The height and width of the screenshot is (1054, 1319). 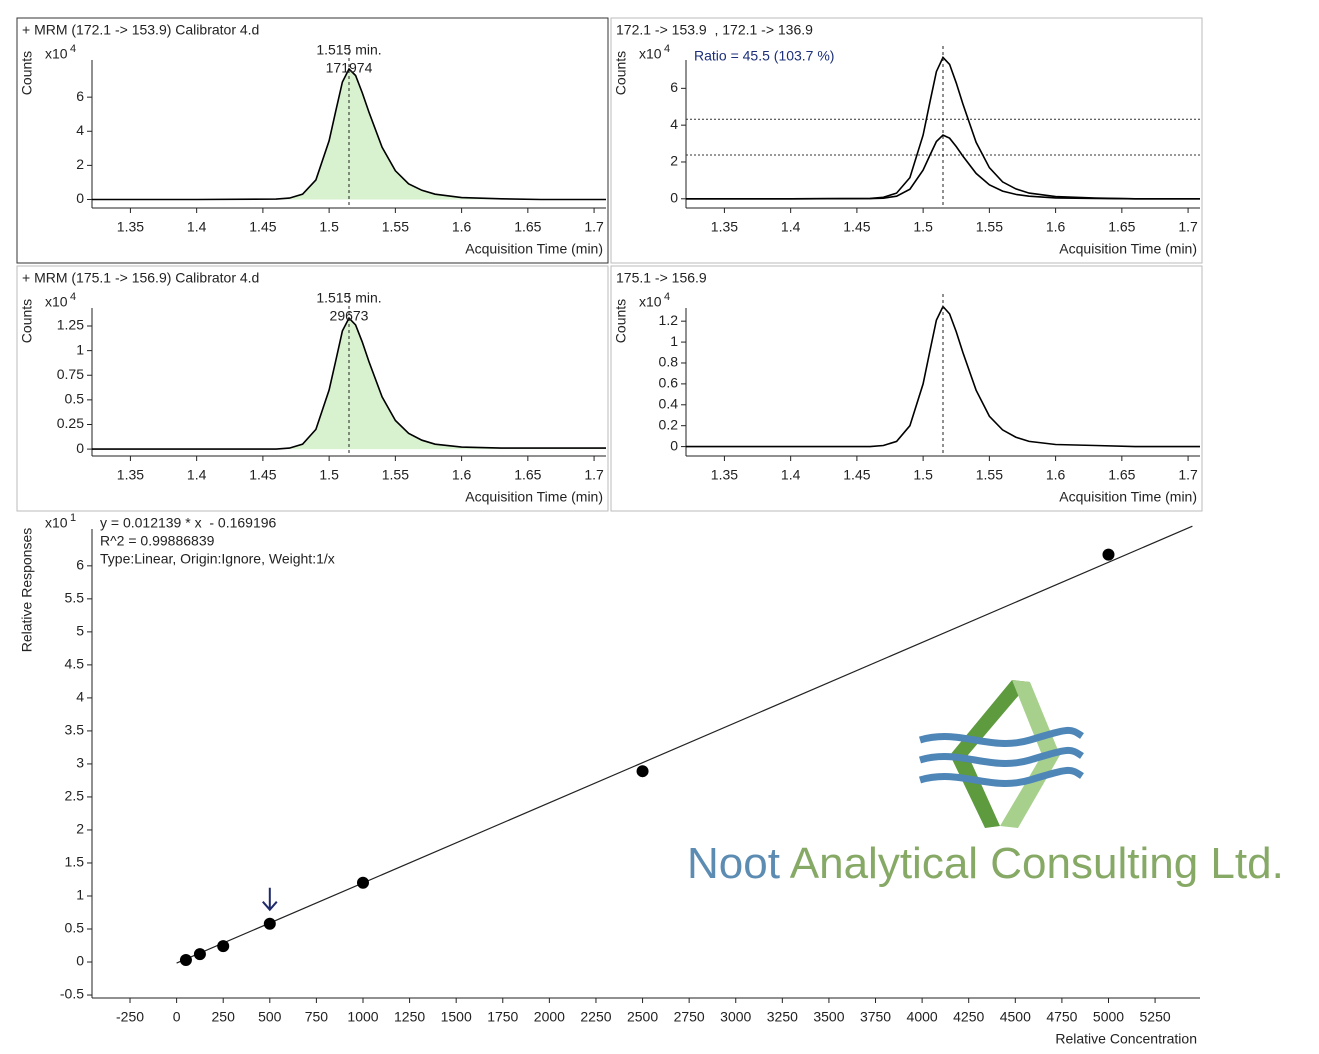 What do you see at coordinates (735, 1017) in the screenshot?
I see `x-tick-label: 3000` at bounding box center [735, 1017].